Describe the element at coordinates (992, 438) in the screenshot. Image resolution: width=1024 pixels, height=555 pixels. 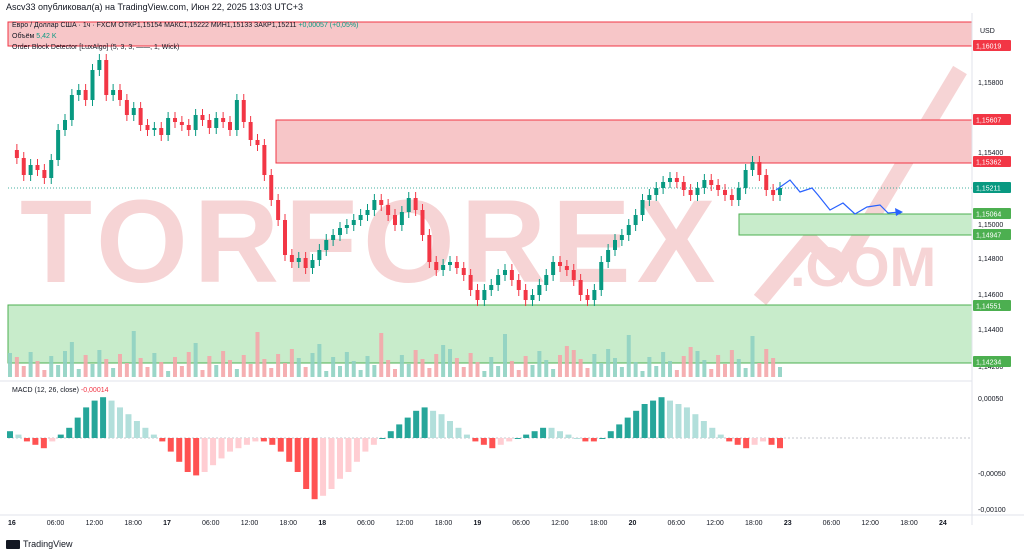
I see `macd-zero-bg` at that location.